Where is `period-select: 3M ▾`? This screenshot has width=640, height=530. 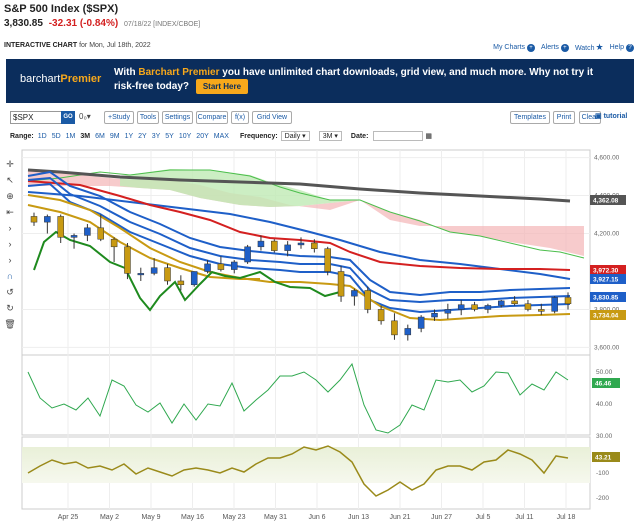
period-select: 3M ▾ is located at coordinates (330, 136).